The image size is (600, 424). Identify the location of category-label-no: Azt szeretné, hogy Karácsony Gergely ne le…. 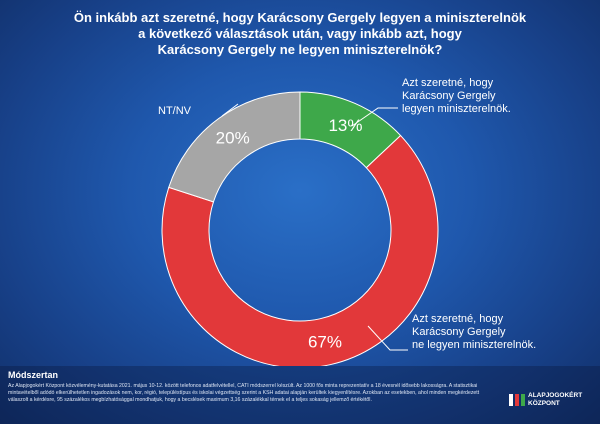
(474, 332).